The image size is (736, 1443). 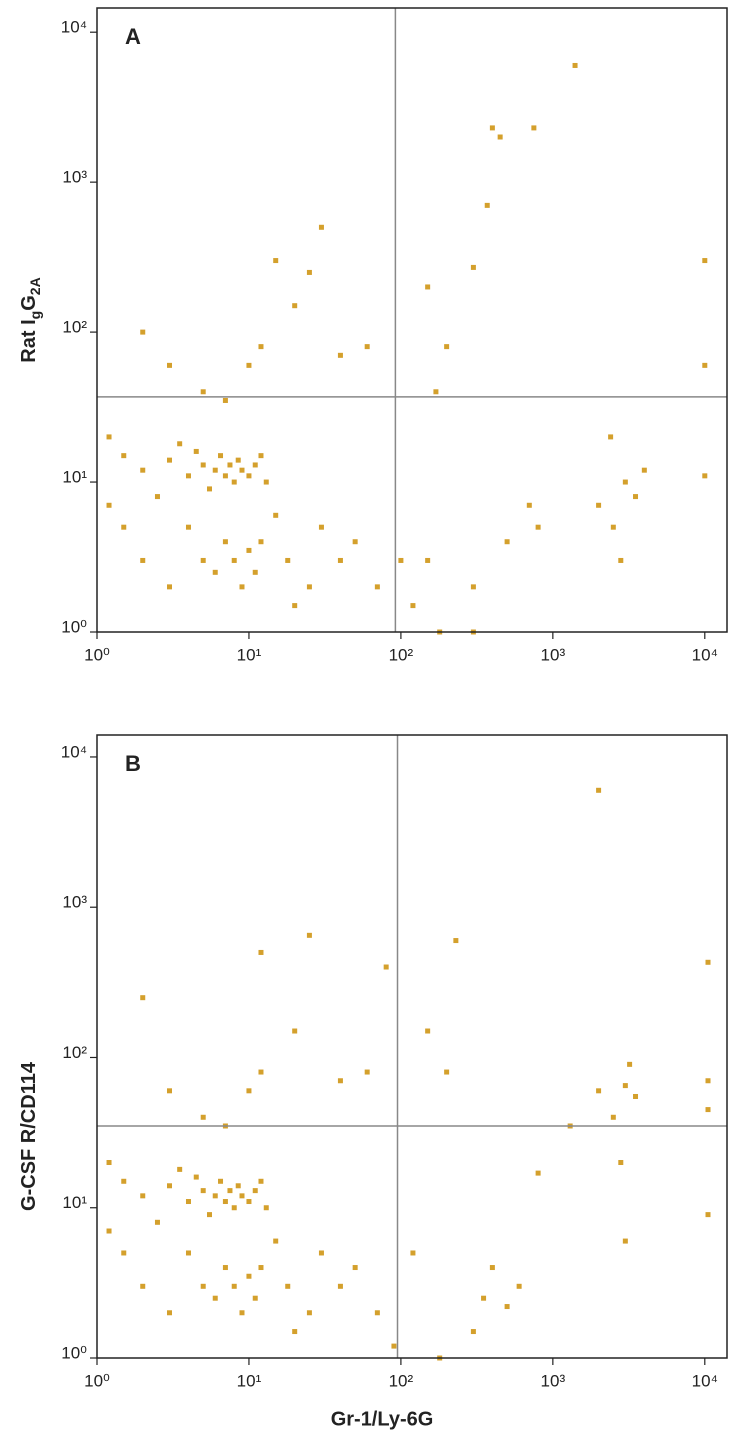 I want to click on y-tick-label: 10², so click(x=74, y=1052).